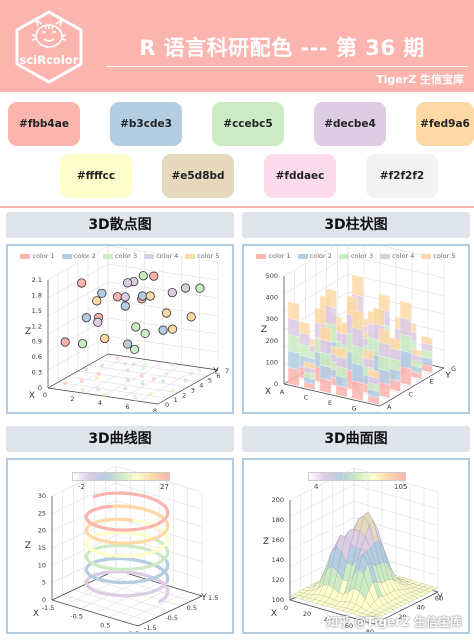 The width and height of the screenshot is (474, 640). What do you see at coordinates (272, 298) in the screenshot?
I see `z-tick-label: 400` at bounding box center [272, 298].